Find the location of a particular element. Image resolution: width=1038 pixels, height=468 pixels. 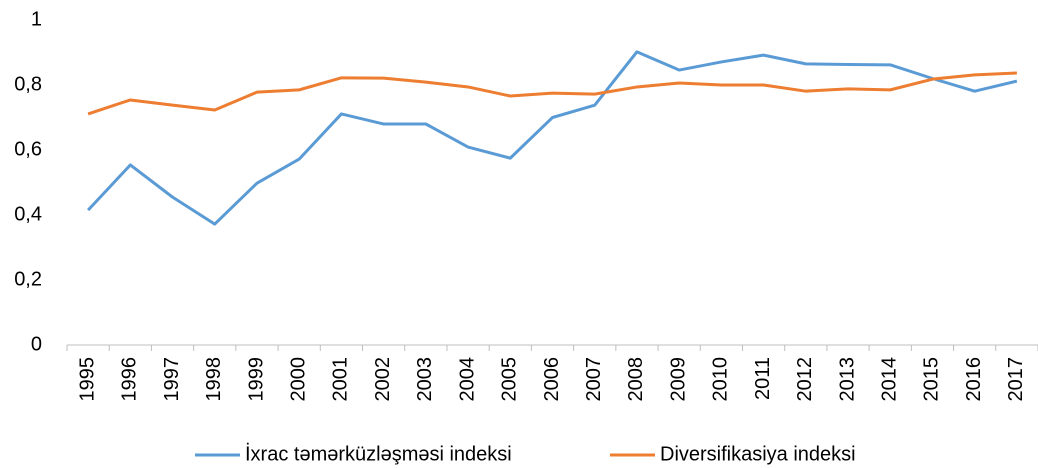

x-tick-label: 2016 is located at coordinates (974, 379).